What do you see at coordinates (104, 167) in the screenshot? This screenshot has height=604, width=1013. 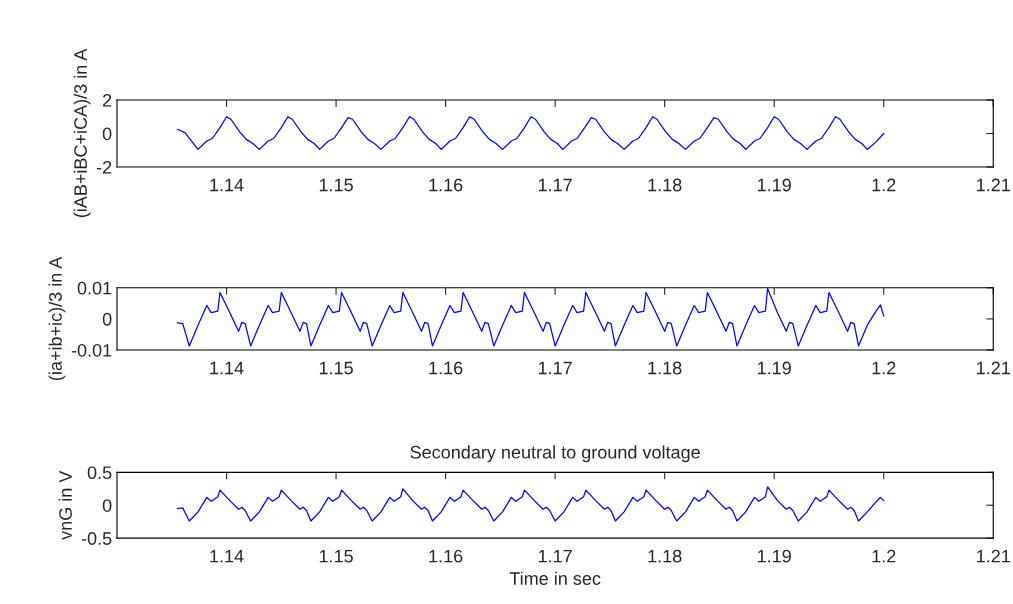 I see `y-tick-label: -2` at bounding box center [104, 167].